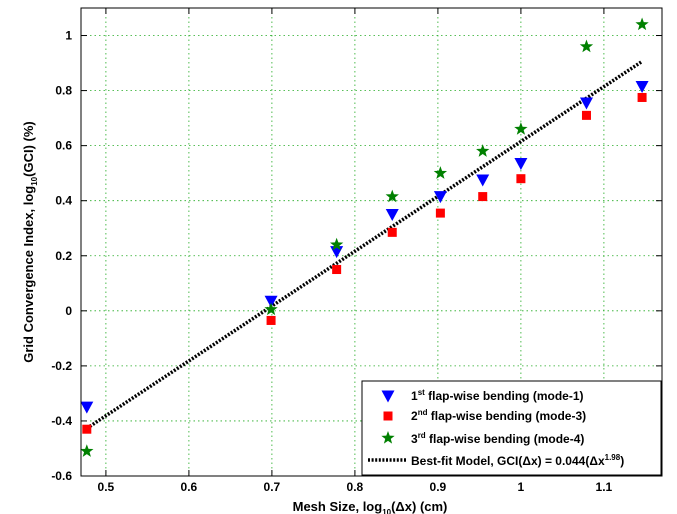 This screenshot has width=677, height=514. What do you see at coordinates (505, 439) in the screenshot?
I see `legend-label-3-suffix: flap-wise bending (mode-4)` at bounding box center [505, 439].